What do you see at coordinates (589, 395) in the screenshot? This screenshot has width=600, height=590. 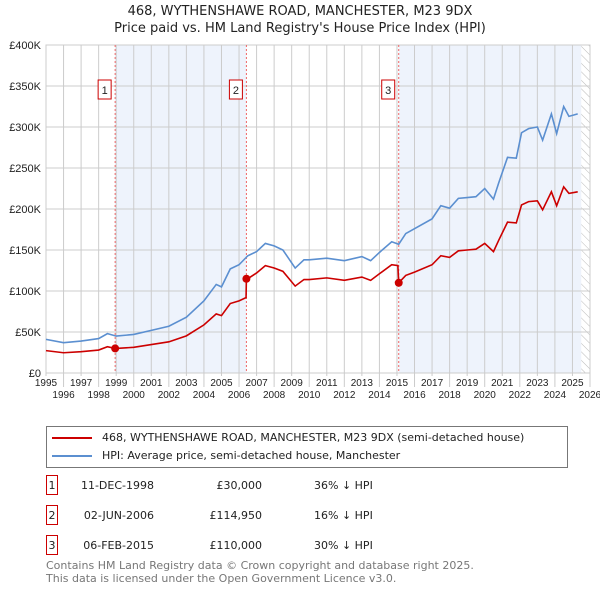 I see `x-tick-label: 2026` at bounding box center [589, 395].